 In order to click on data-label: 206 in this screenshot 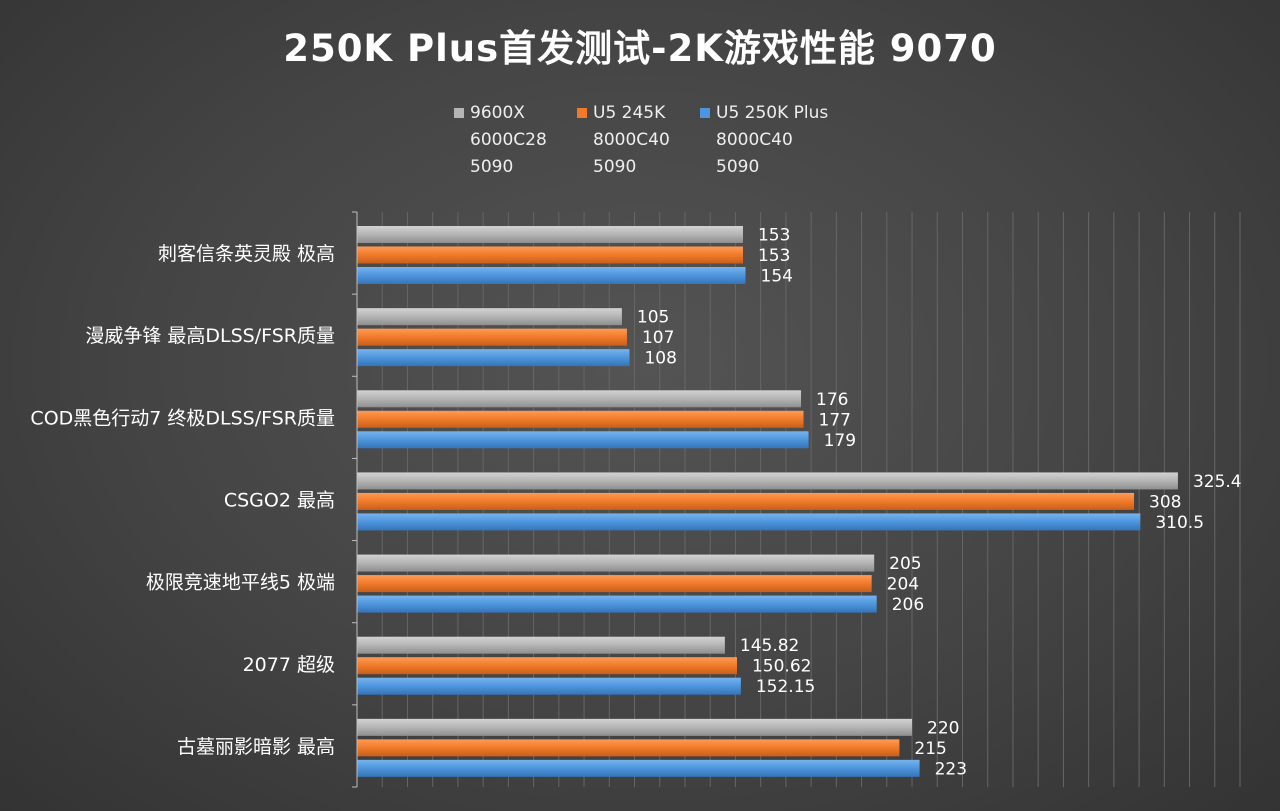, I will do `click(908, 605)`.